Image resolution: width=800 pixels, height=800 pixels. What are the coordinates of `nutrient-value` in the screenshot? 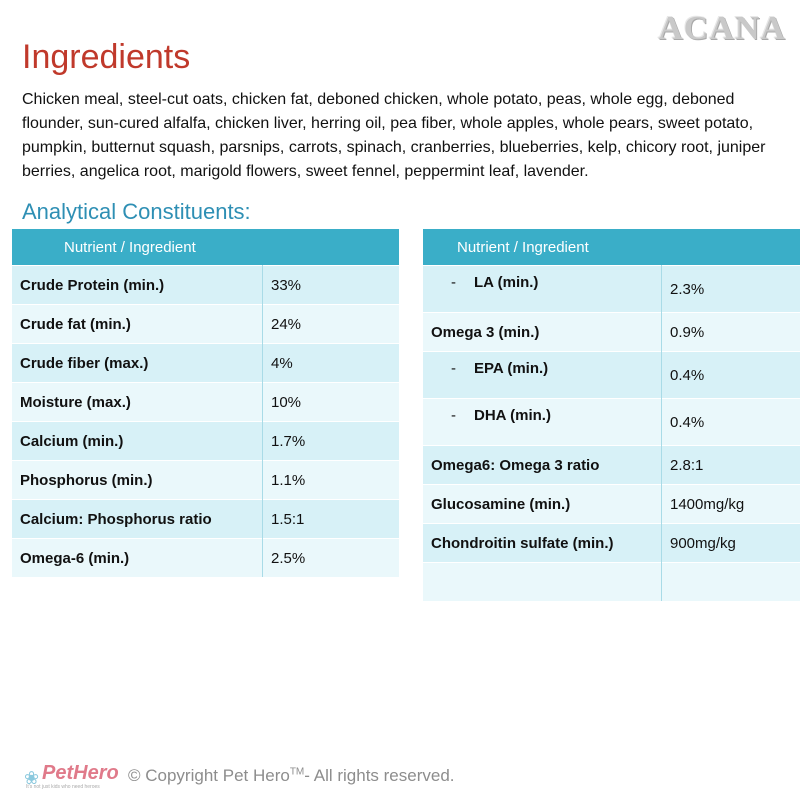 It's located at (730, 581).